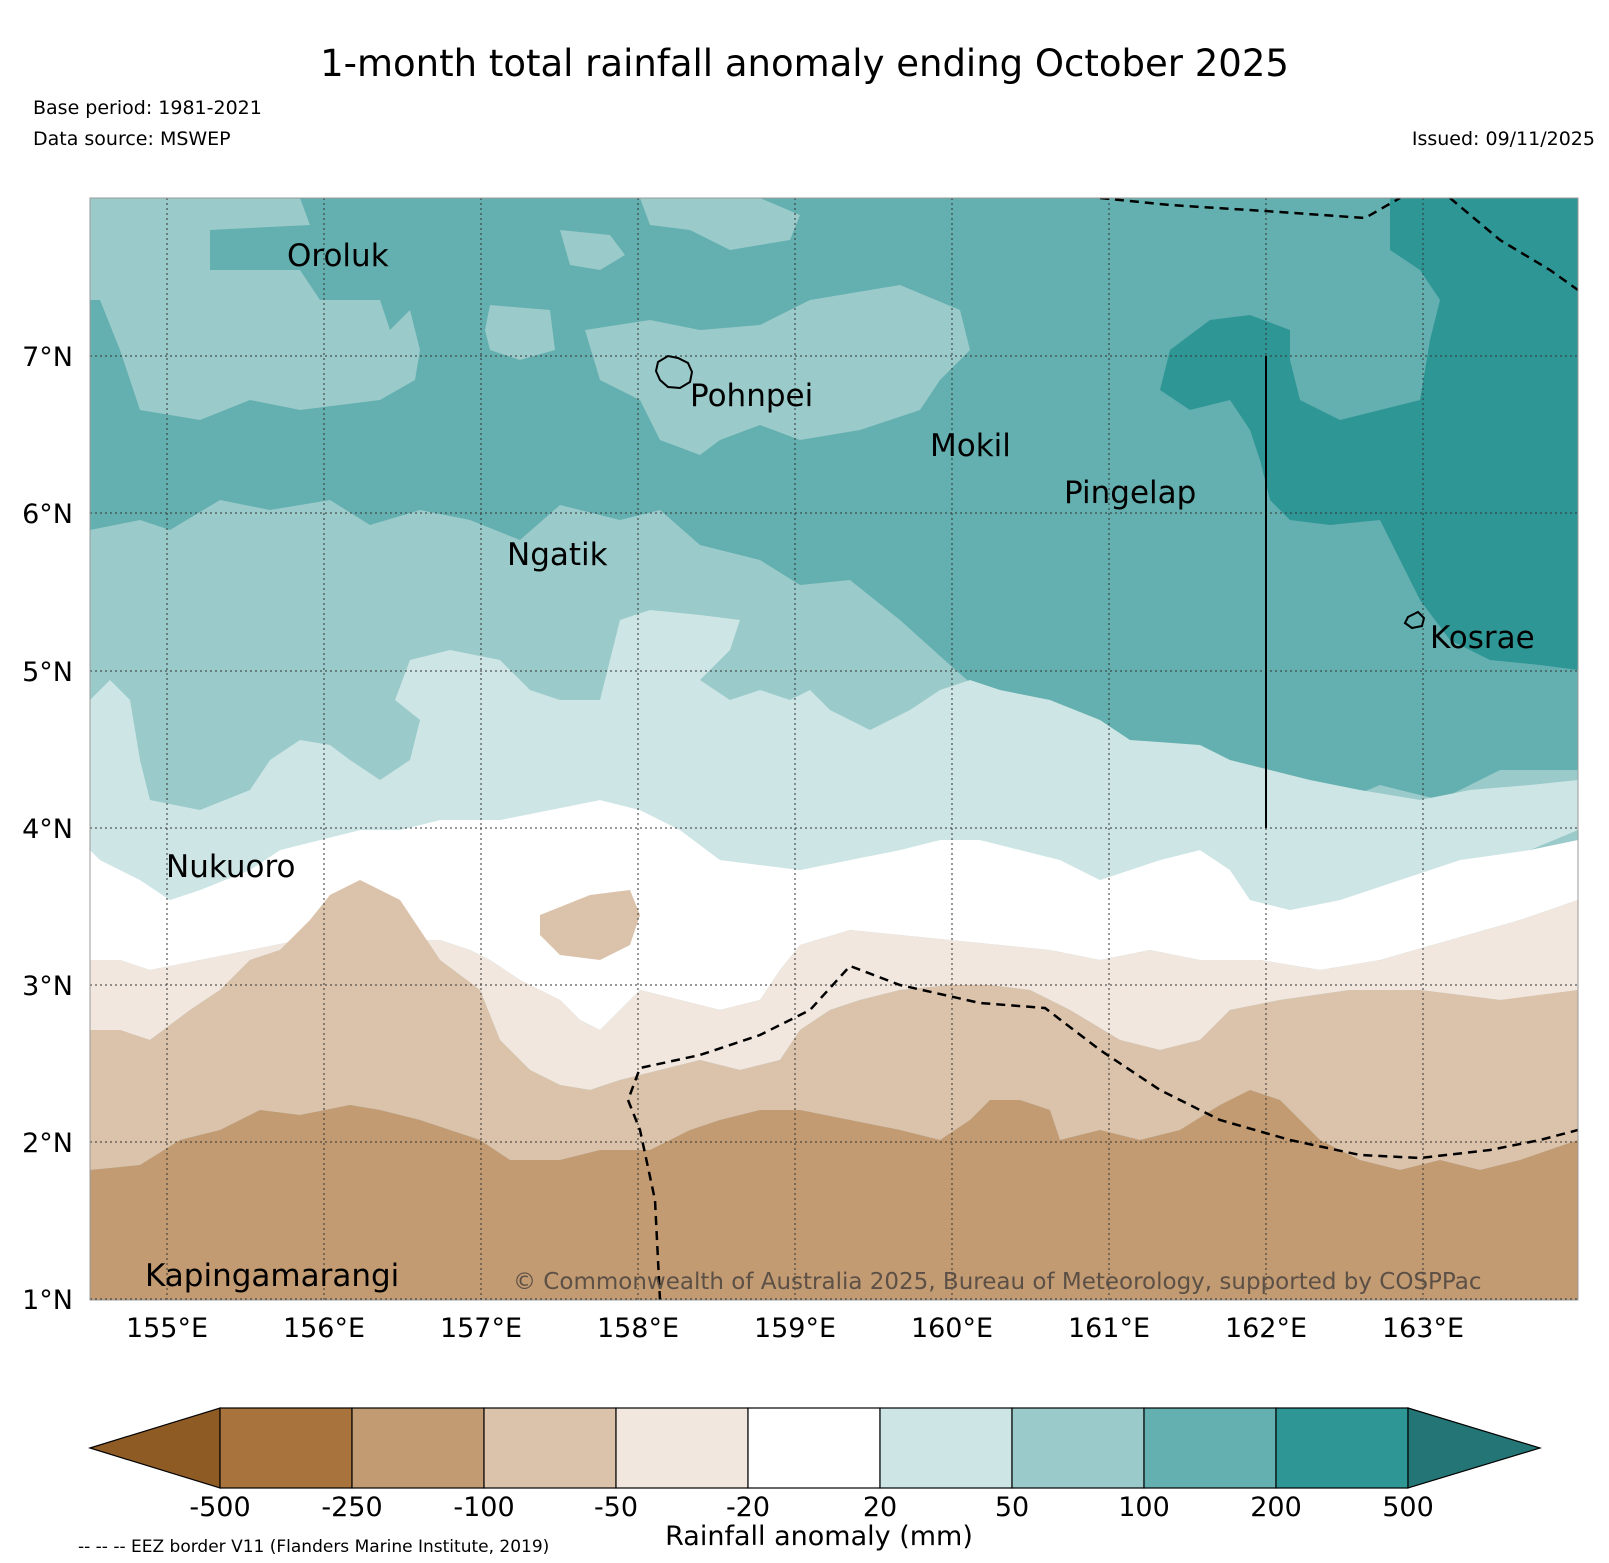  I want to click on lat-tick-4n: 4°N, so click(47, 829).